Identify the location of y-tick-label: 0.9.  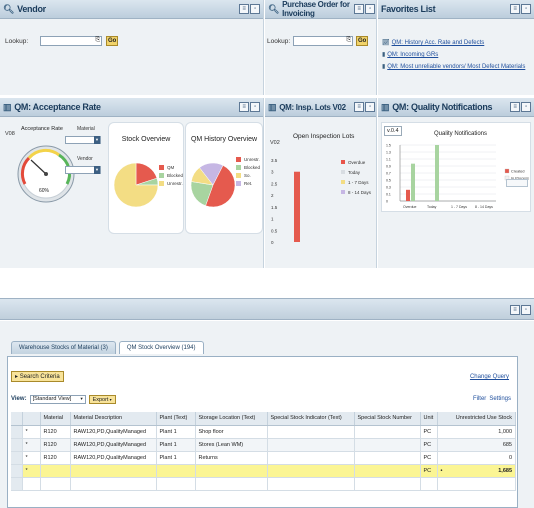
(388, 167).